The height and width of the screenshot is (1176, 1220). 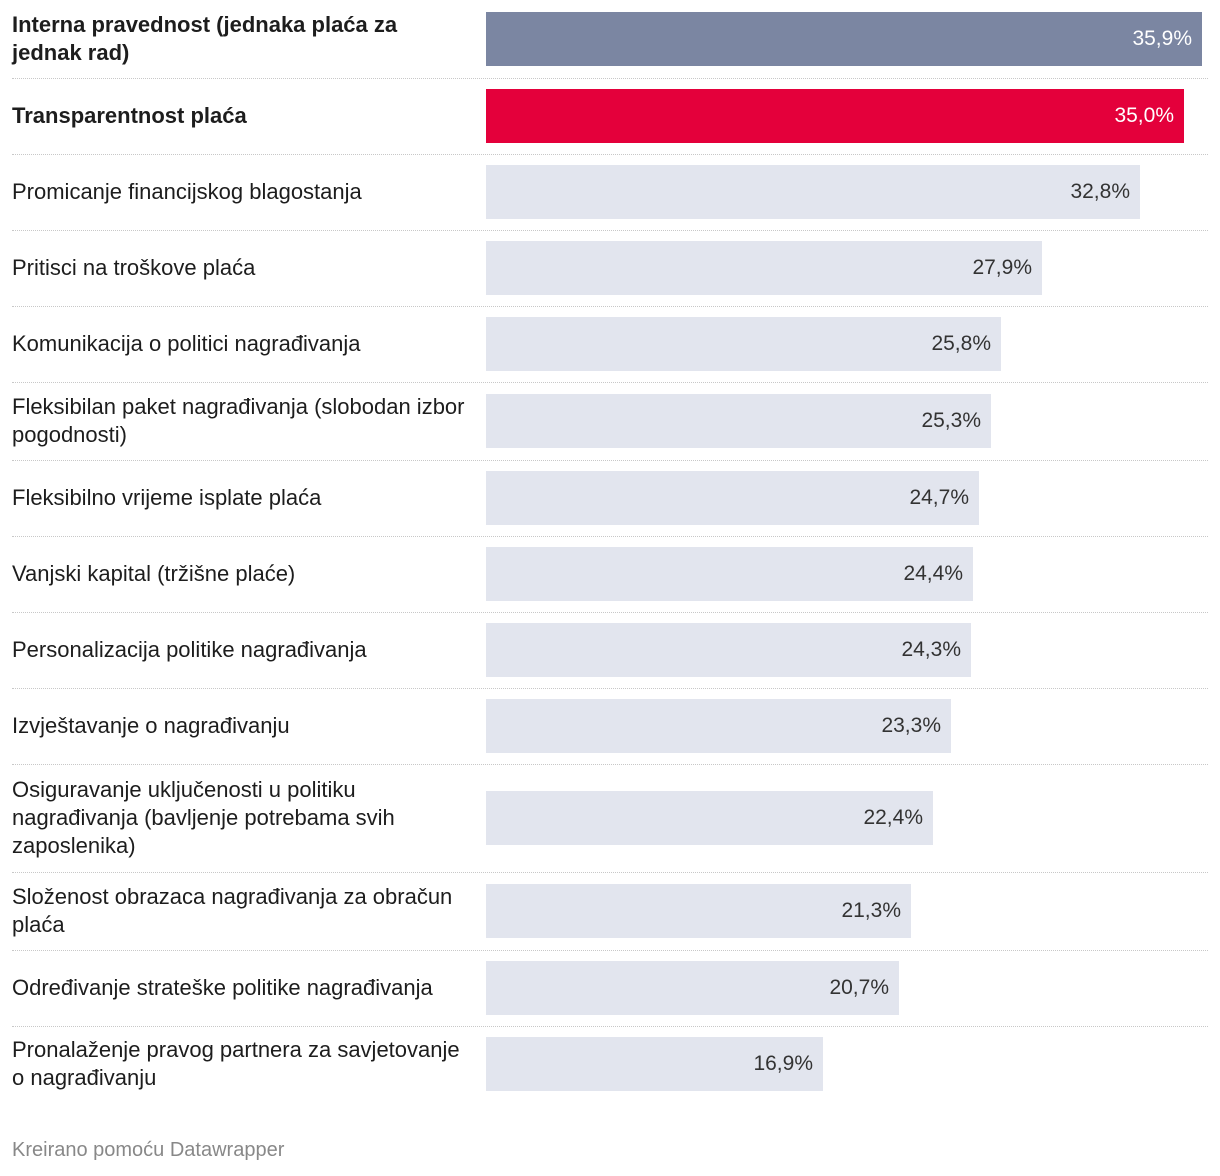 I want to click on bar: 25,8%, so click(x=743, y=344).